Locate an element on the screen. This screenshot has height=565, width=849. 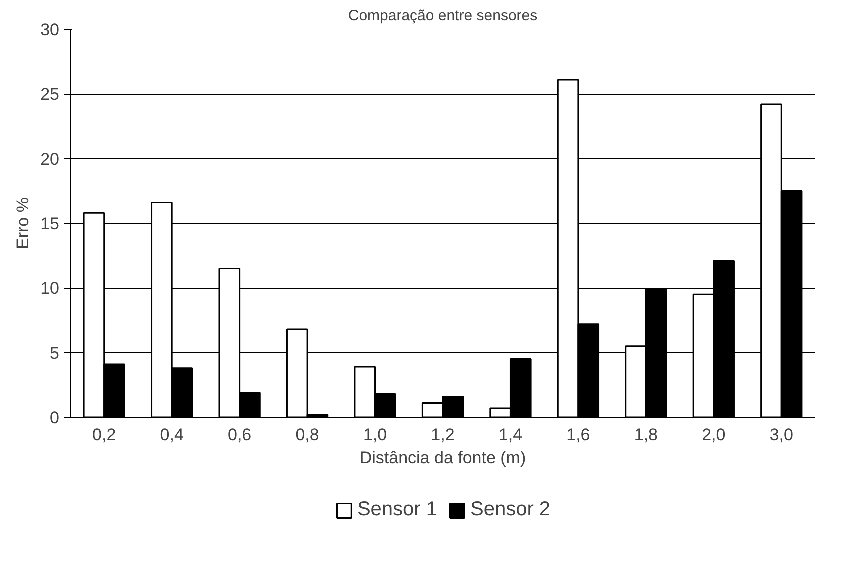
x-tick-label: 1,0 is located at coordinates (375, 435).